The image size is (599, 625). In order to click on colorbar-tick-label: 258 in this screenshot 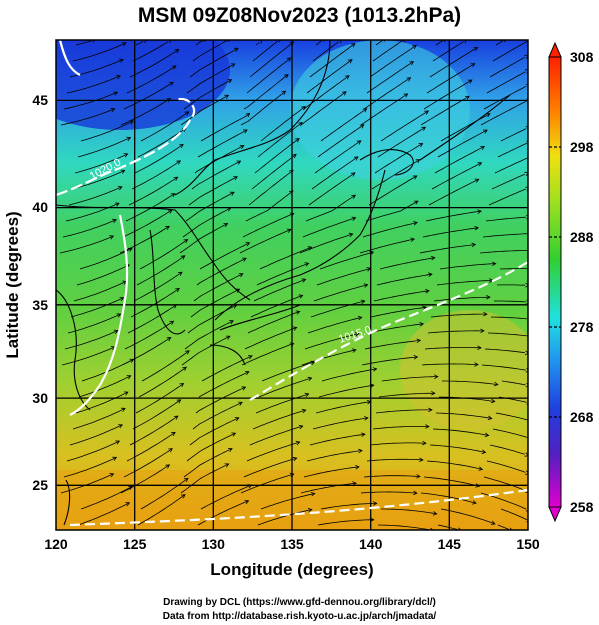, I will do `click(582, 507)`.